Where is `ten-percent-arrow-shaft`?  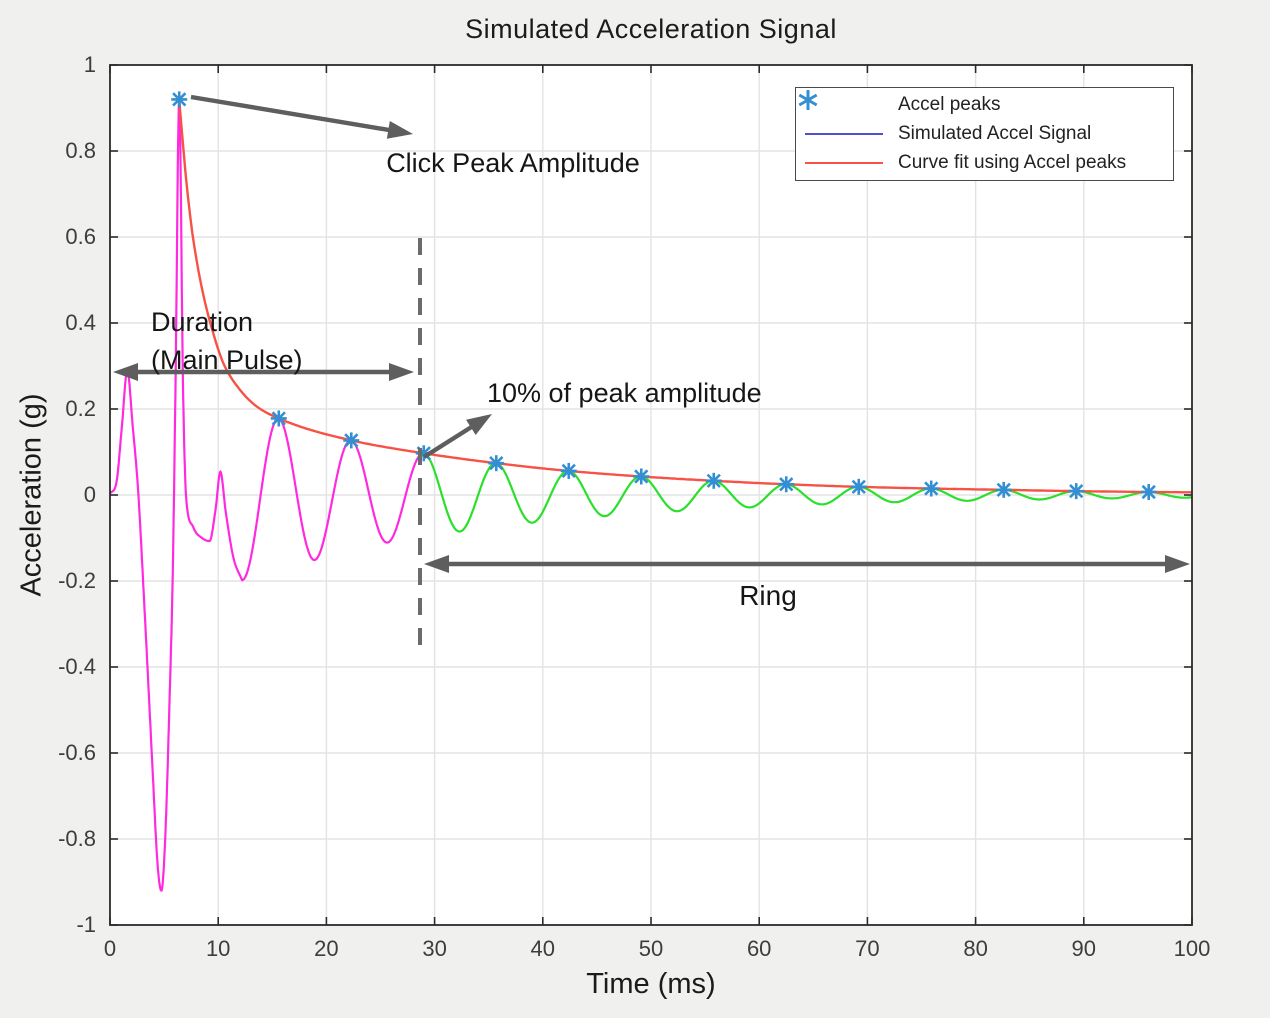
ten-percent-arrow-shaft is located at coordinates (449, 440).